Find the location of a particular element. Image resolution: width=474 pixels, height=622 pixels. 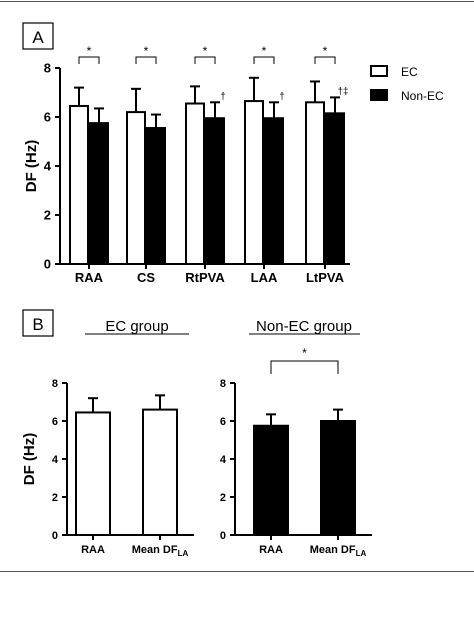

panel-a-x-tick-label: RAA is located at coordinates (89, 277).